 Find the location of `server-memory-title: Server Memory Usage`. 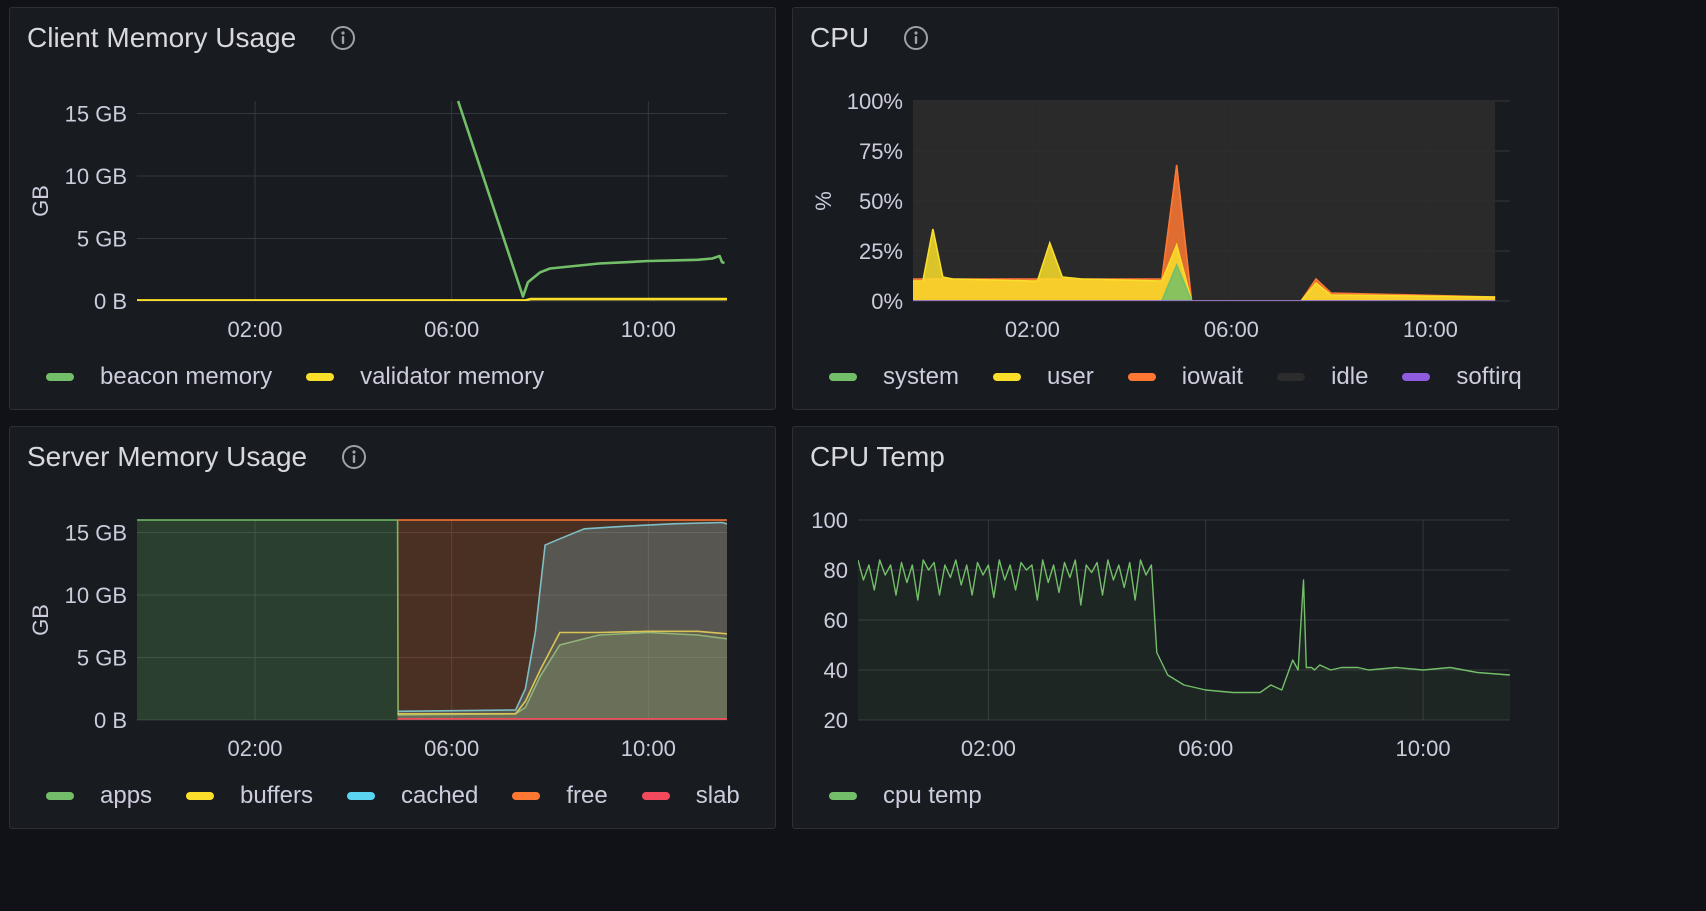

server-memory-title: Server Memory Usage is located at coordinates (167, 456).